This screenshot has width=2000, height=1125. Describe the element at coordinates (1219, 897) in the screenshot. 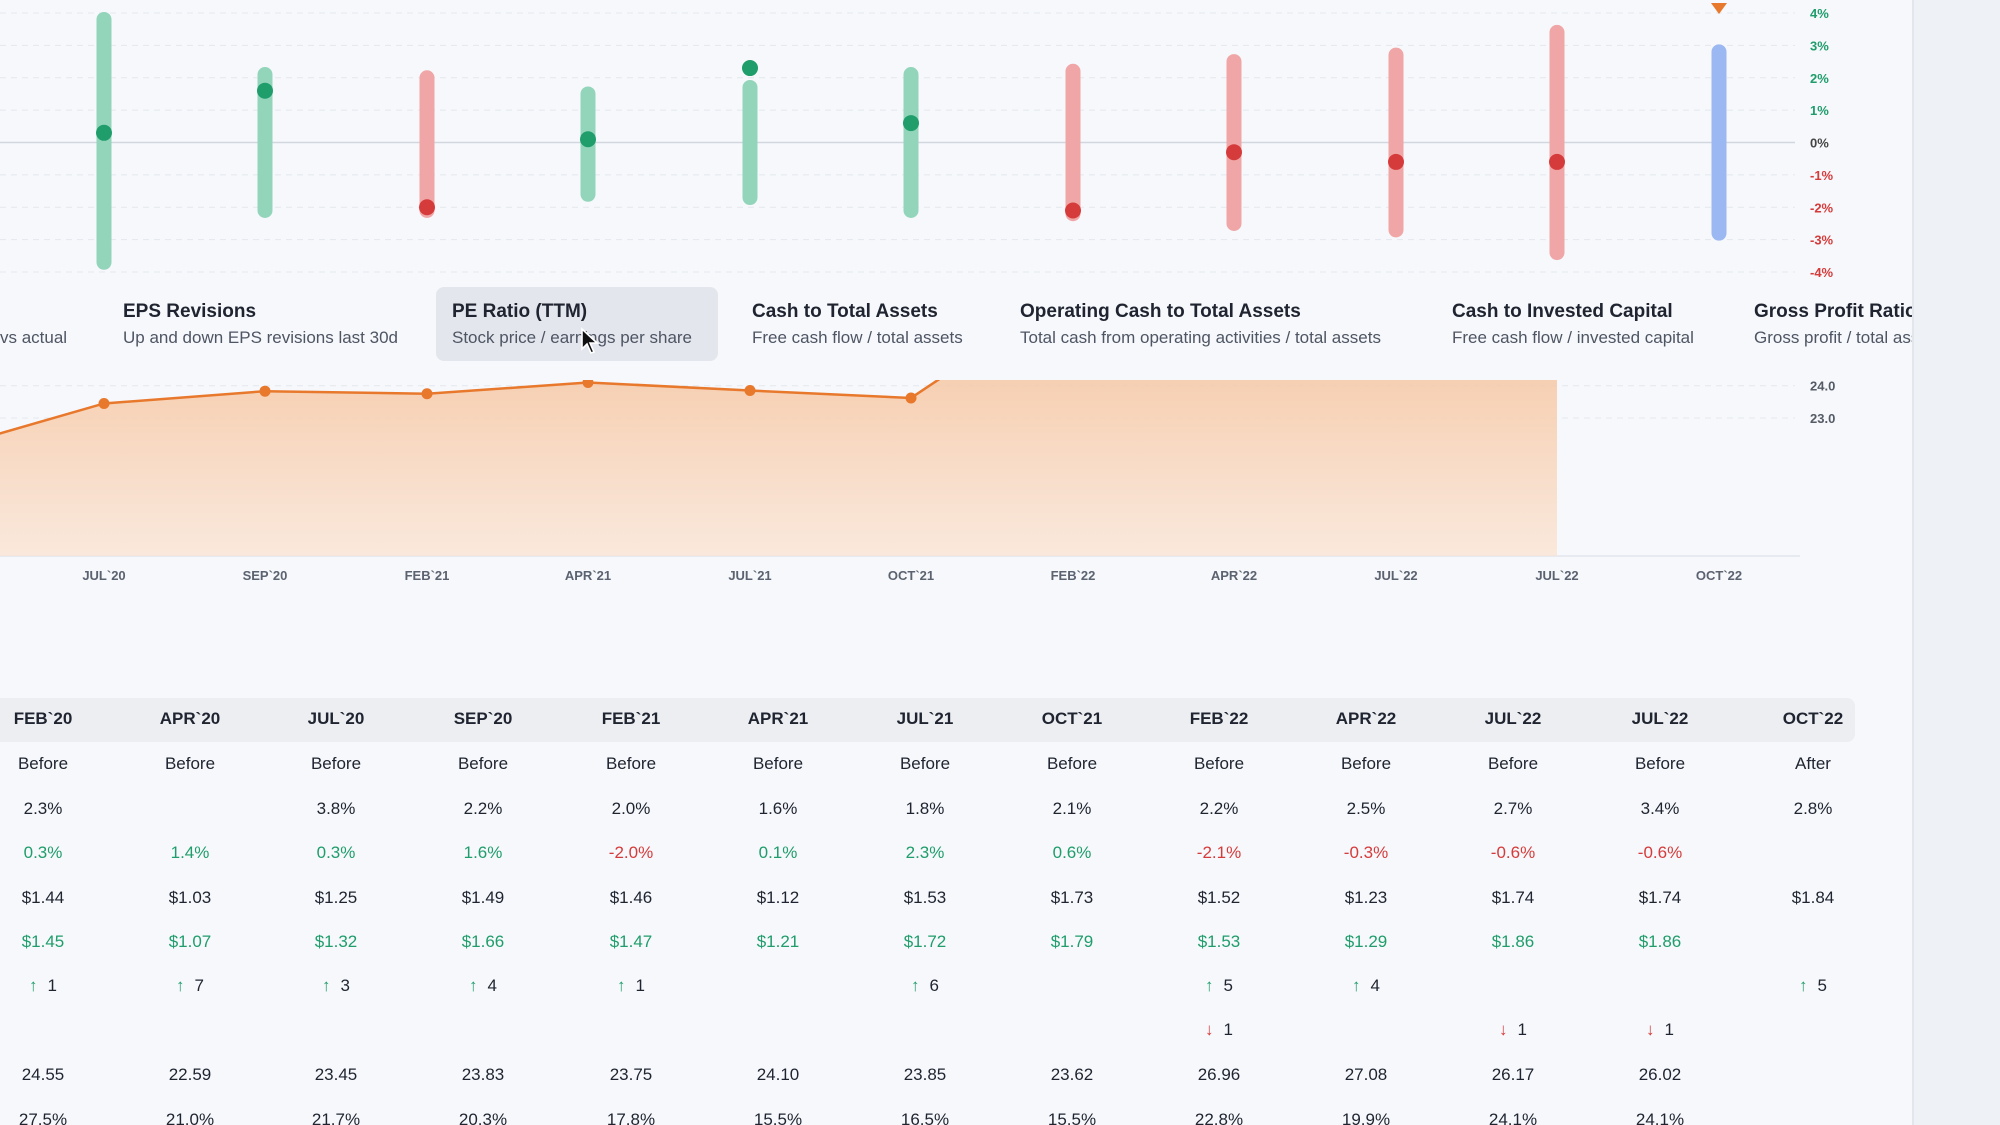

I see `eps-estimate-cell: $1.52` at that location.